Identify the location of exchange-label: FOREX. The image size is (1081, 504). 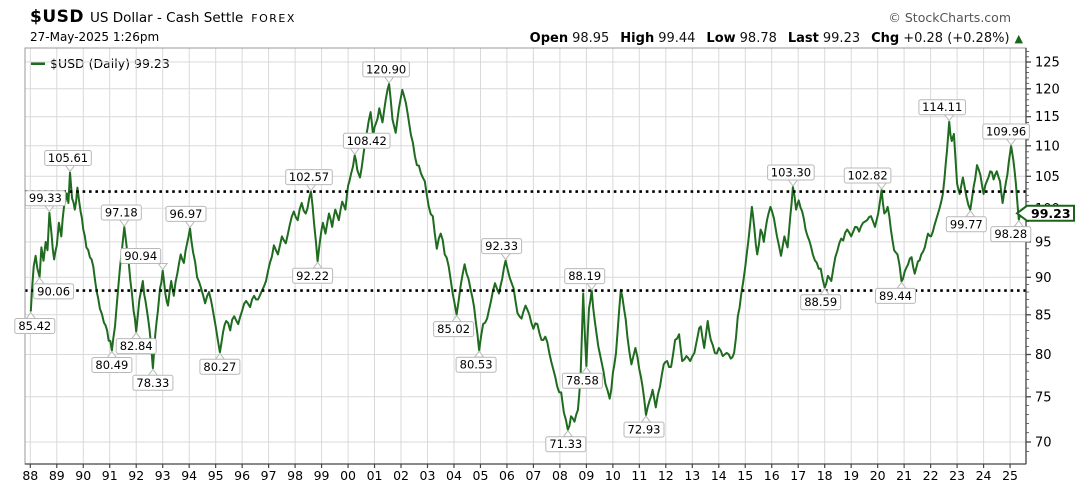
(273, 18).